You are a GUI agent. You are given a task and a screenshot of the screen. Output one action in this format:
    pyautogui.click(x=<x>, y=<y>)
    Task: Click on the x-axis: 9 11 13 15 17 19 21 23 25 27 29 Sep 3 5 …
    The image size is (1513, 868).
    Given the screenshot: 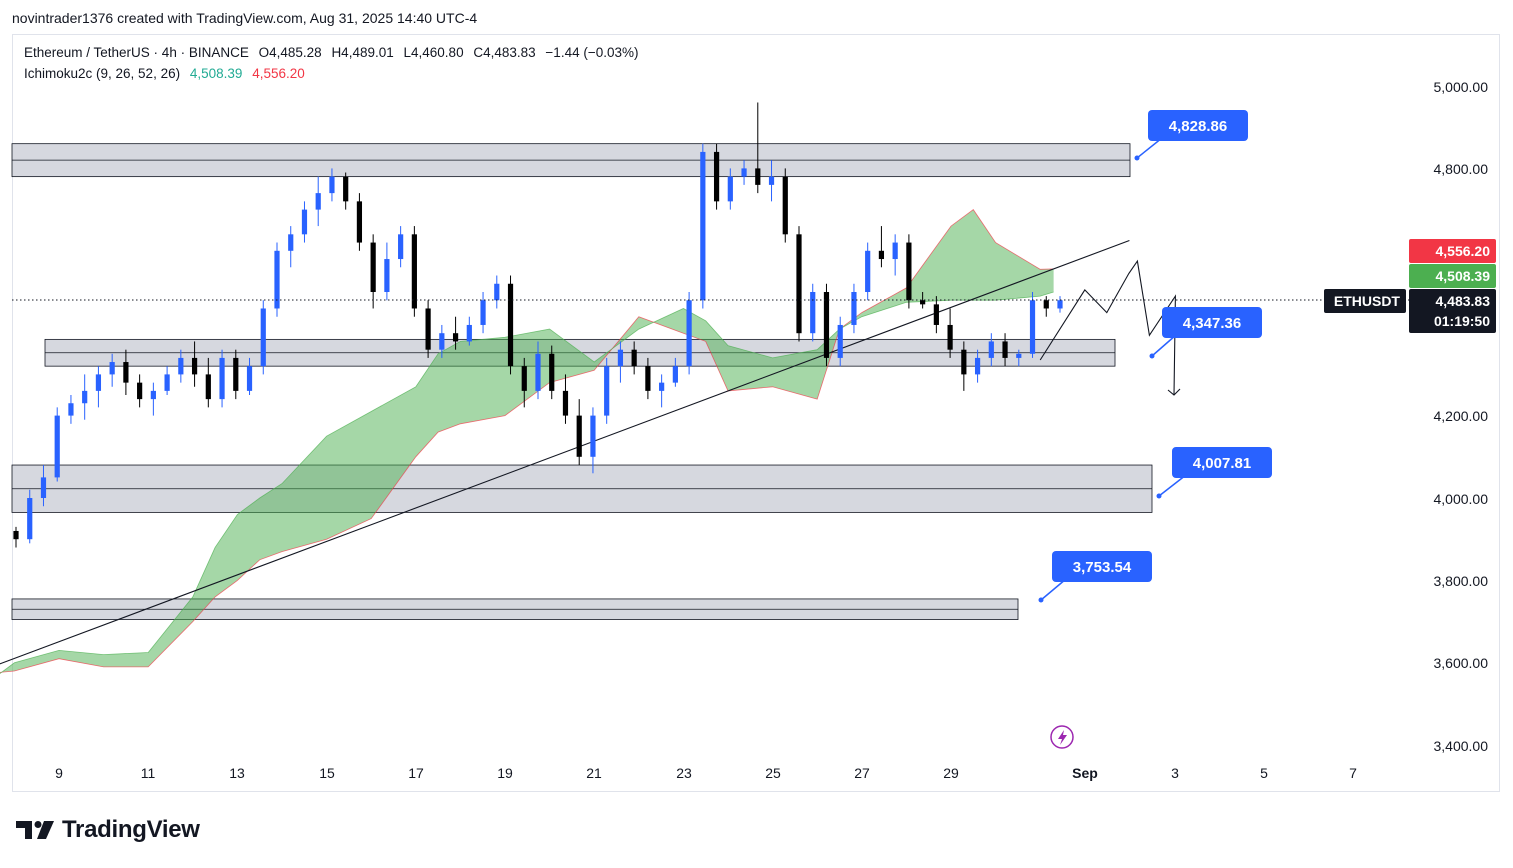 What is the action you would take?
    pyautogui.click(x=706, y=773)
    